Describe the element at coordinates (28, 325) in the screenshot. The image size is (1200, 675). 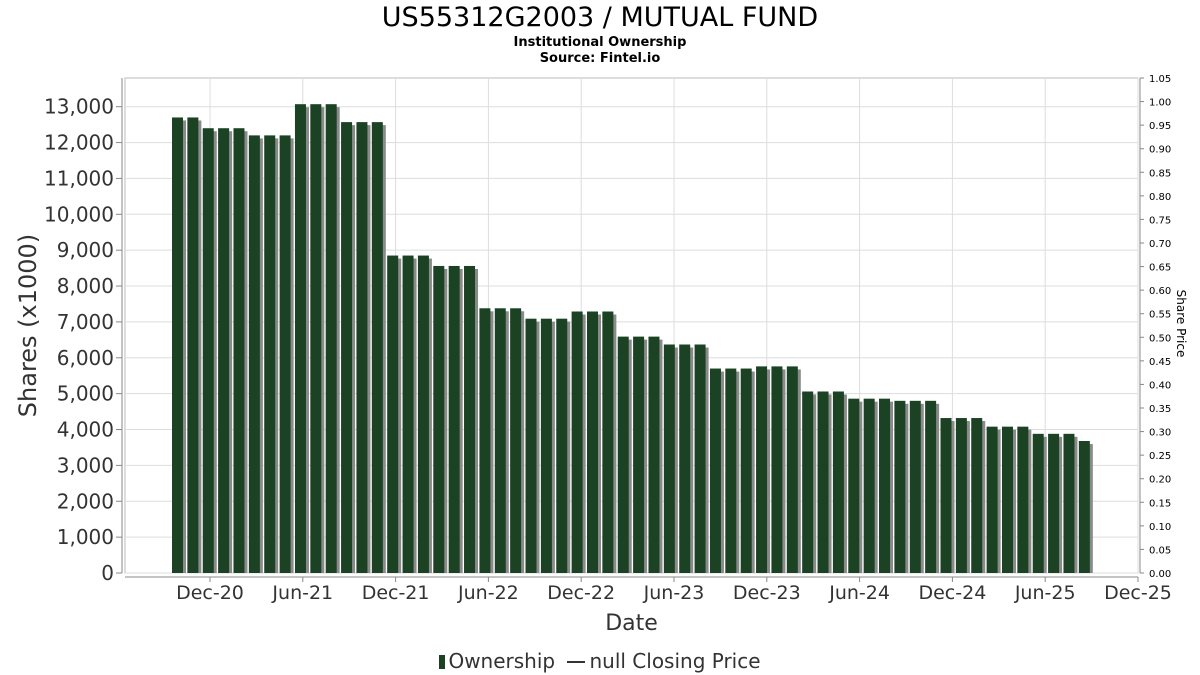
I see `y-axis-title: Shares (x1000)` at that location.